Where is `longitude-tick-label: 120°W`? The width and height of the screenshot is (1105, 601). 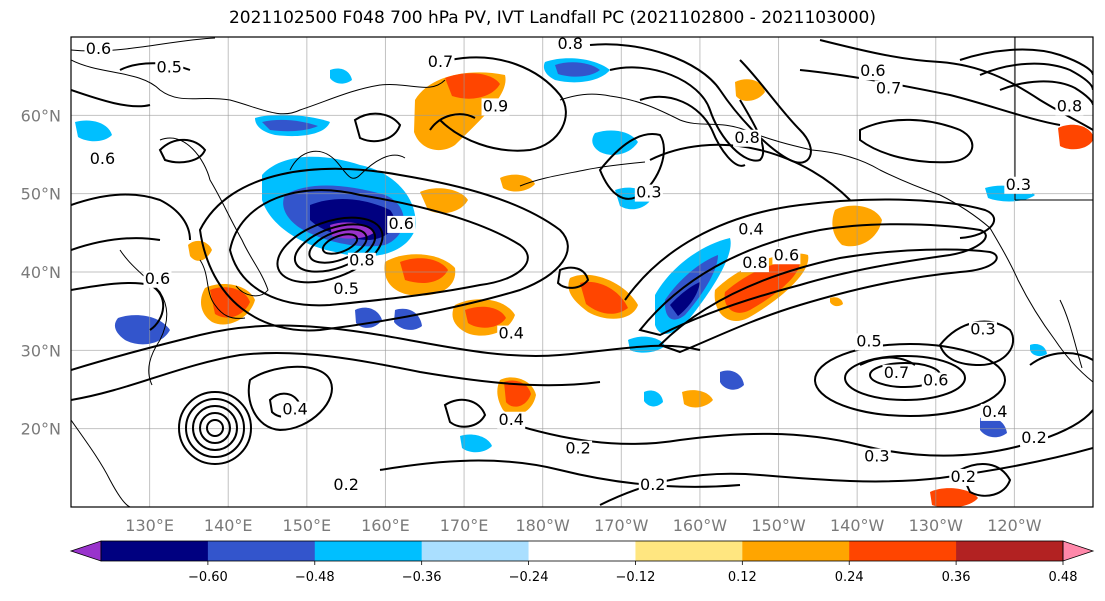
longitude-tick-label: 120°W is located at coordinates (1014, 525).